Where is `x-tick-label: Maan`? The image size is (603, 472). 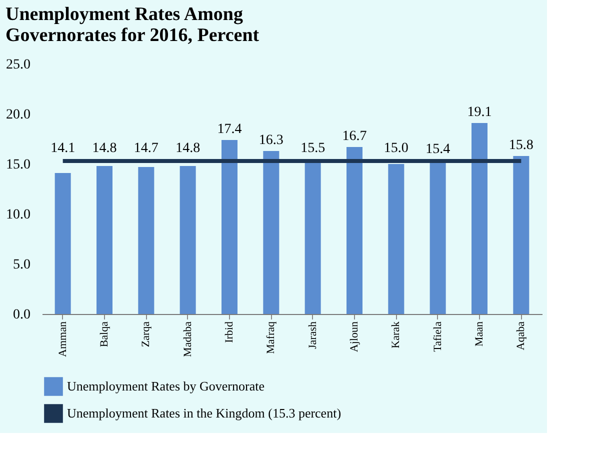 x-tick-label: Maan is located at coordinates (480, 334).